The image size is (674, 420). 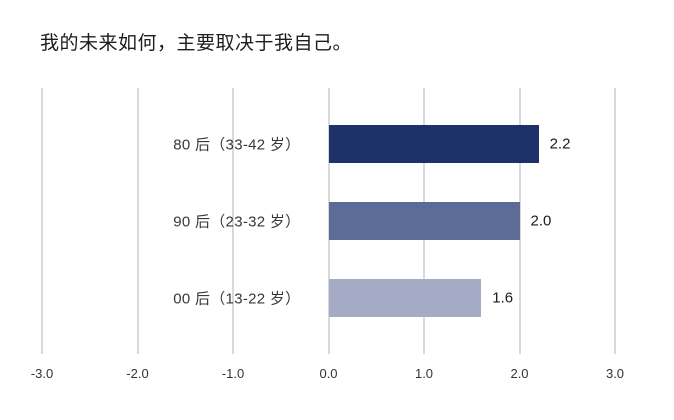 What do you see at coordinates (42, 373) in the screenshot?
I see `x-axis-tick-label: -3.0` at bounding box center [42, 373].